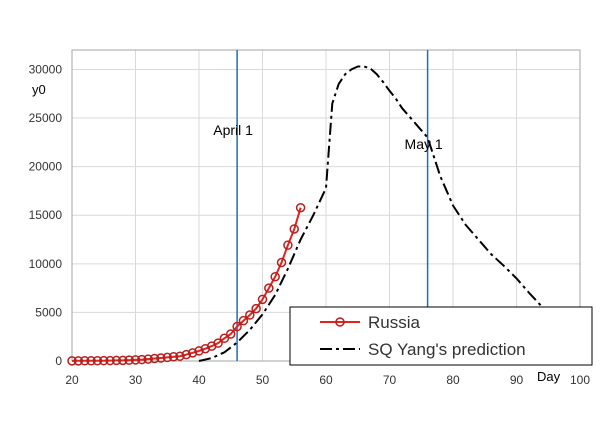 The width and height of the screenshot is (608, 430). What do you see at coordinates (263, 380) in the screenshot?
I see `x-tick-label: 50` at bounding box center [263, 380].